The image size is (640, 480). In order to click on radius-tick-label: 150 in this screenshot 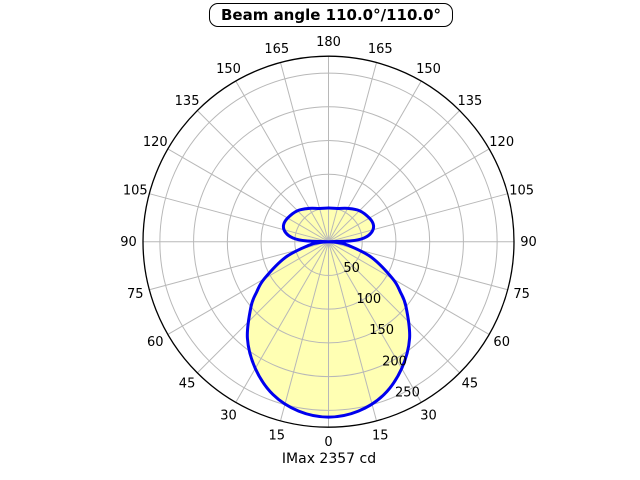, I will do `click(381, 330)`.